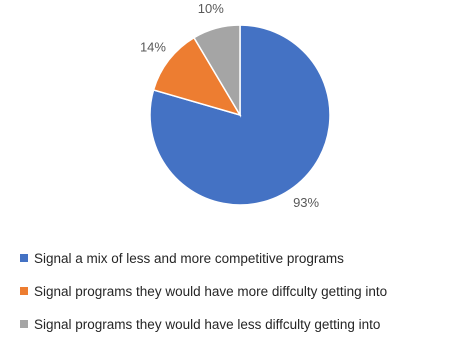 The height and width of the screenshot is (349, 470). What do you see at coordinates (306, 202) in the screenshot?
I see `data-label-1: 93%` at bounding box center [306, 202].